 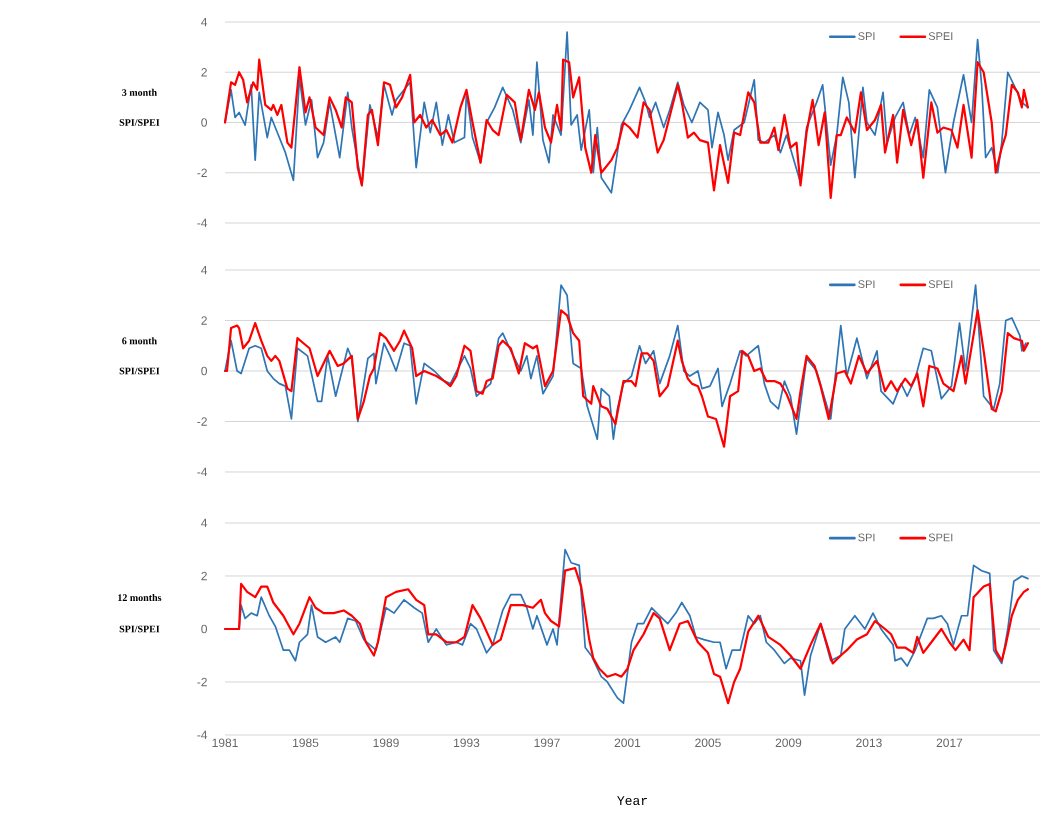 I want to click on x-tick-label: 1993, so click(x=467, y=743).